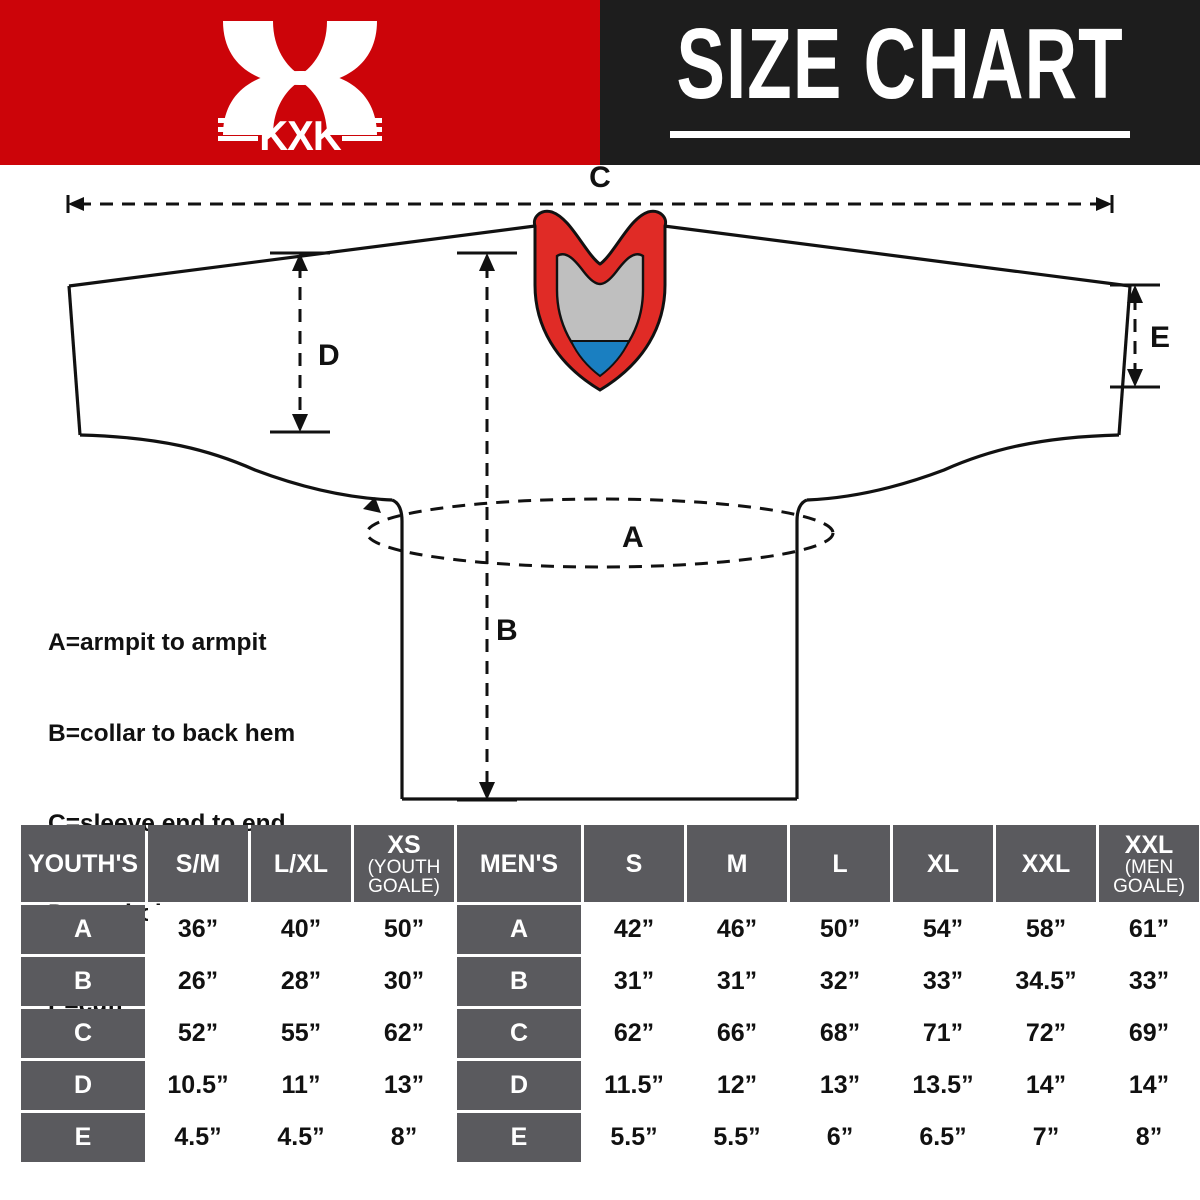 This screenshot has height=1200, width=1200. Describe the element at coordinates (519, 1137) in the screenshot. I see `row-key-mens-e: E` at that location.